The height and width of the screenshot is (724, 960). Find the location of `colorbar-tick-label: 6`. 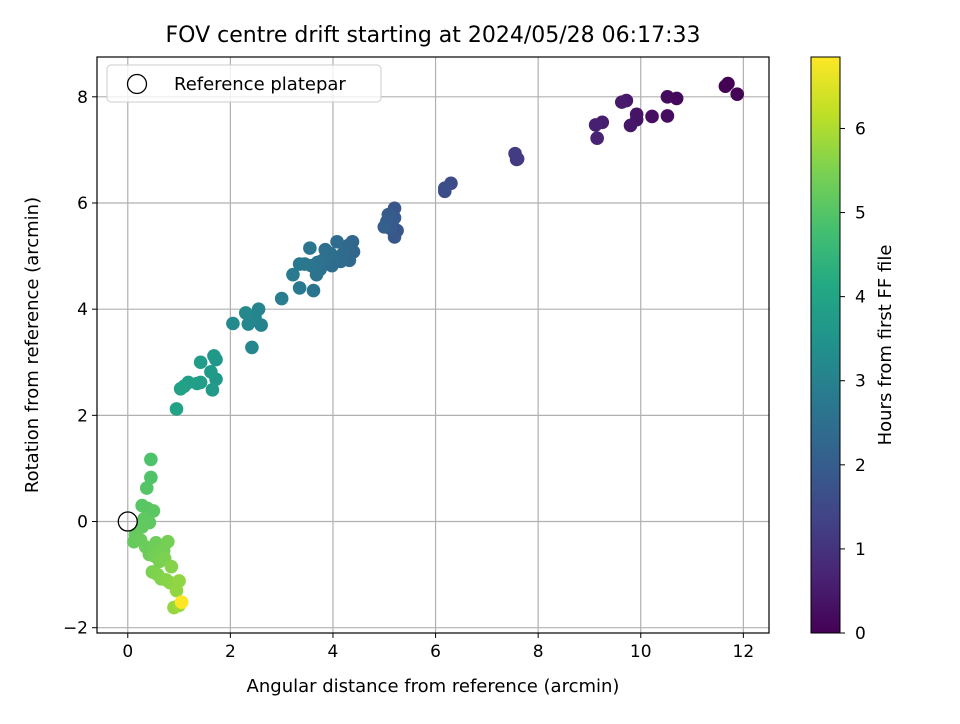

colorbar-tick-label: 6 is located at coordinates (860, 129).